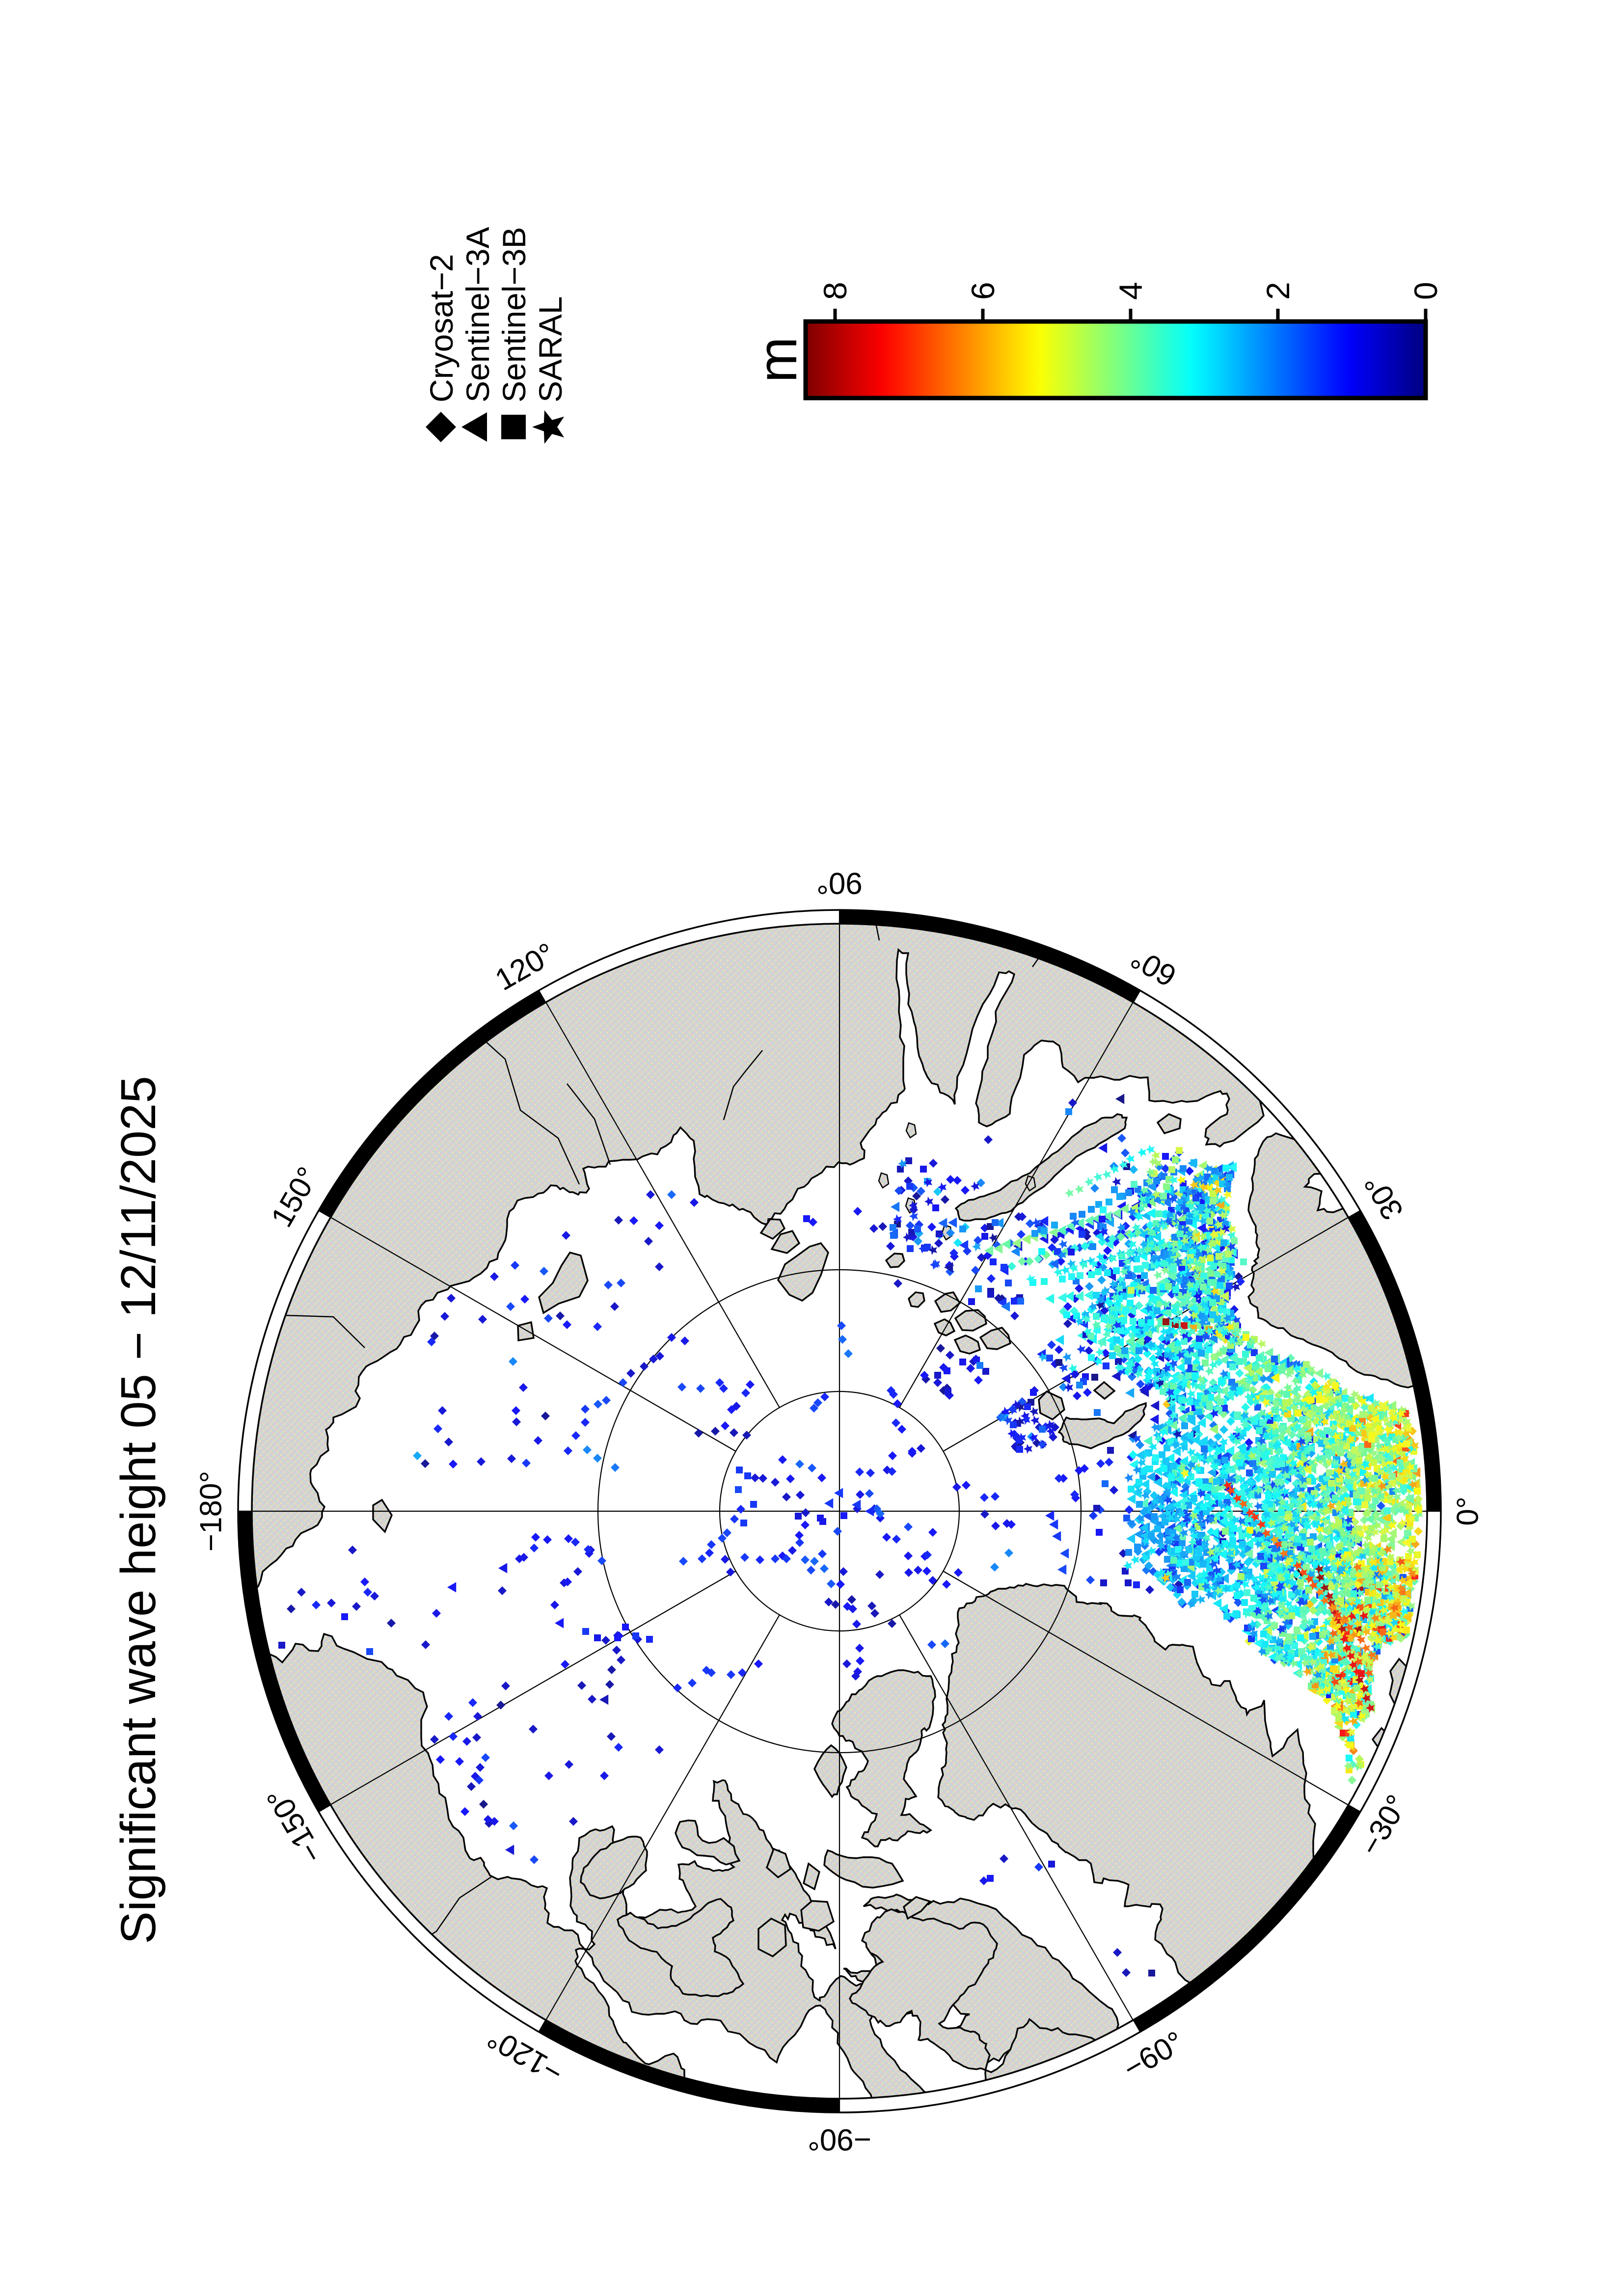 This screenshot has width=1623, height=2296. Describe the element at coordinates (441, 328) in the screenshot. I see `svg-text: Cryosat−2` at that location.